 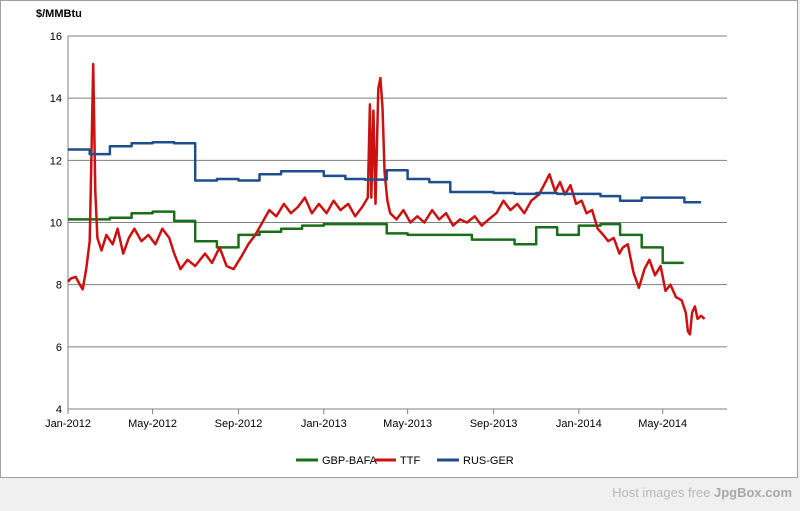 What do you see at coordinates (59, 410) in the screenshot?
I see `y-tick-label: 4` at bounding box center [59, 410].